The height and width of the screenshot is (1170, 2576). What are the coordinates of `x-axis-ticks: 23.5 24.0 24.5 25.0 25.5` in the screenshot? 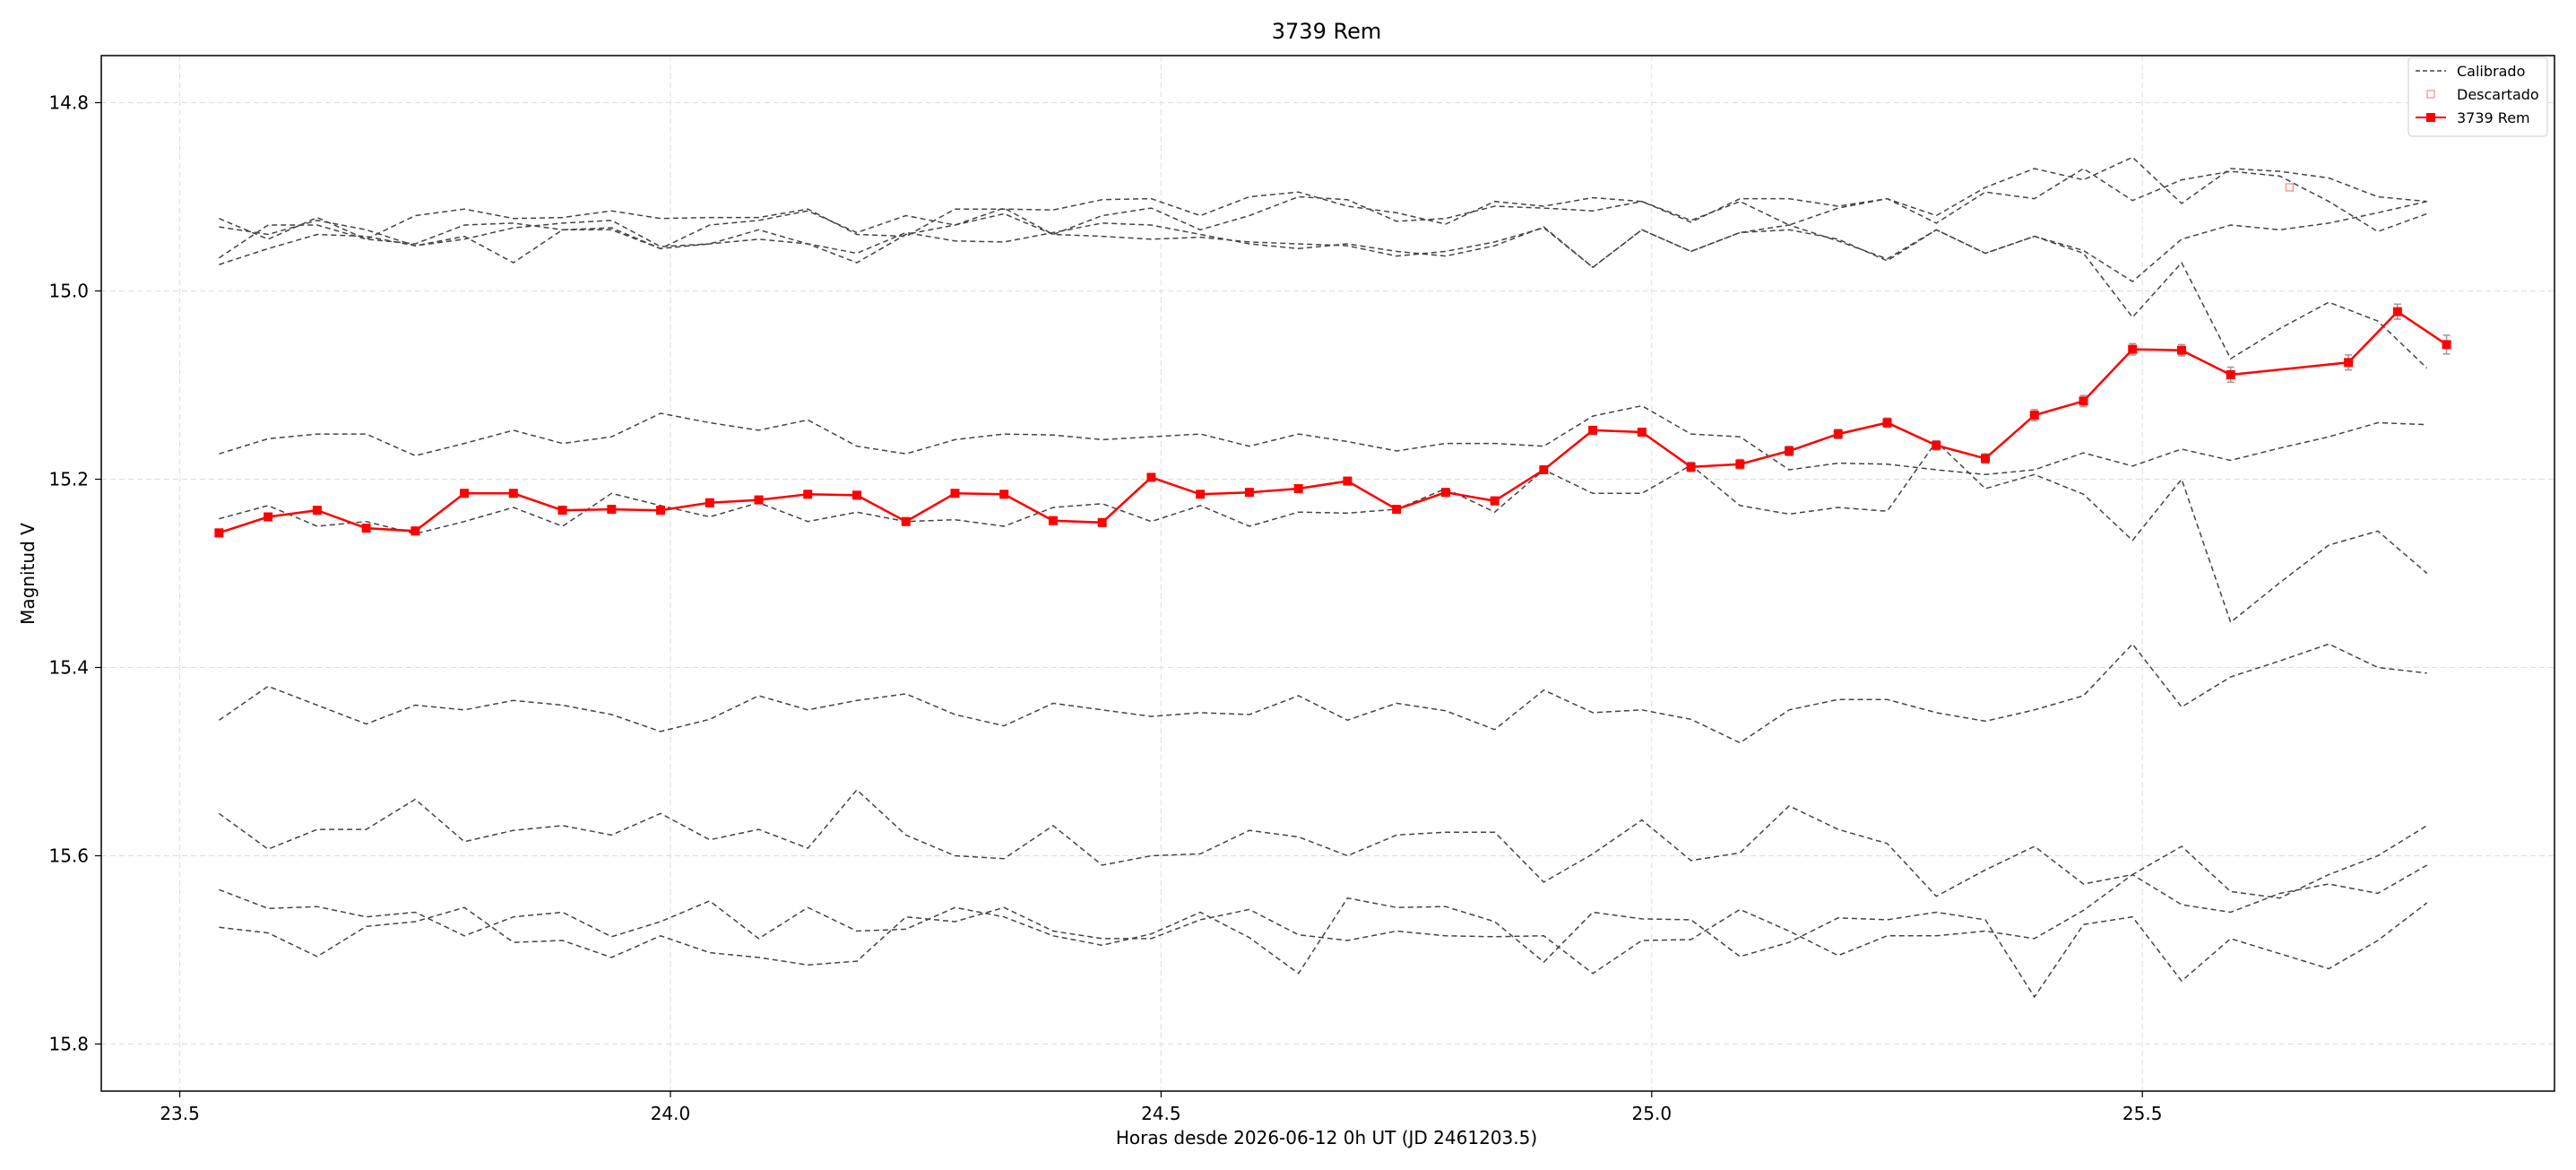 It's located at (1161, 1108).